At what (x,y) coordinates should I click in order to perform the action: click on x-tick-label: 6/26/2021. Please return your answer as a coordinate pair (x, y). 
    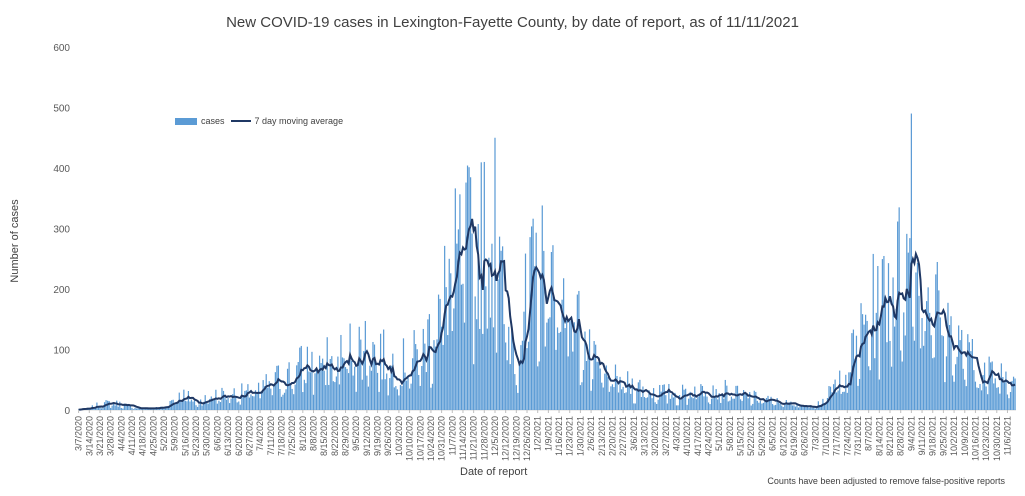
    Looking at the image, I should click on (805, 436).